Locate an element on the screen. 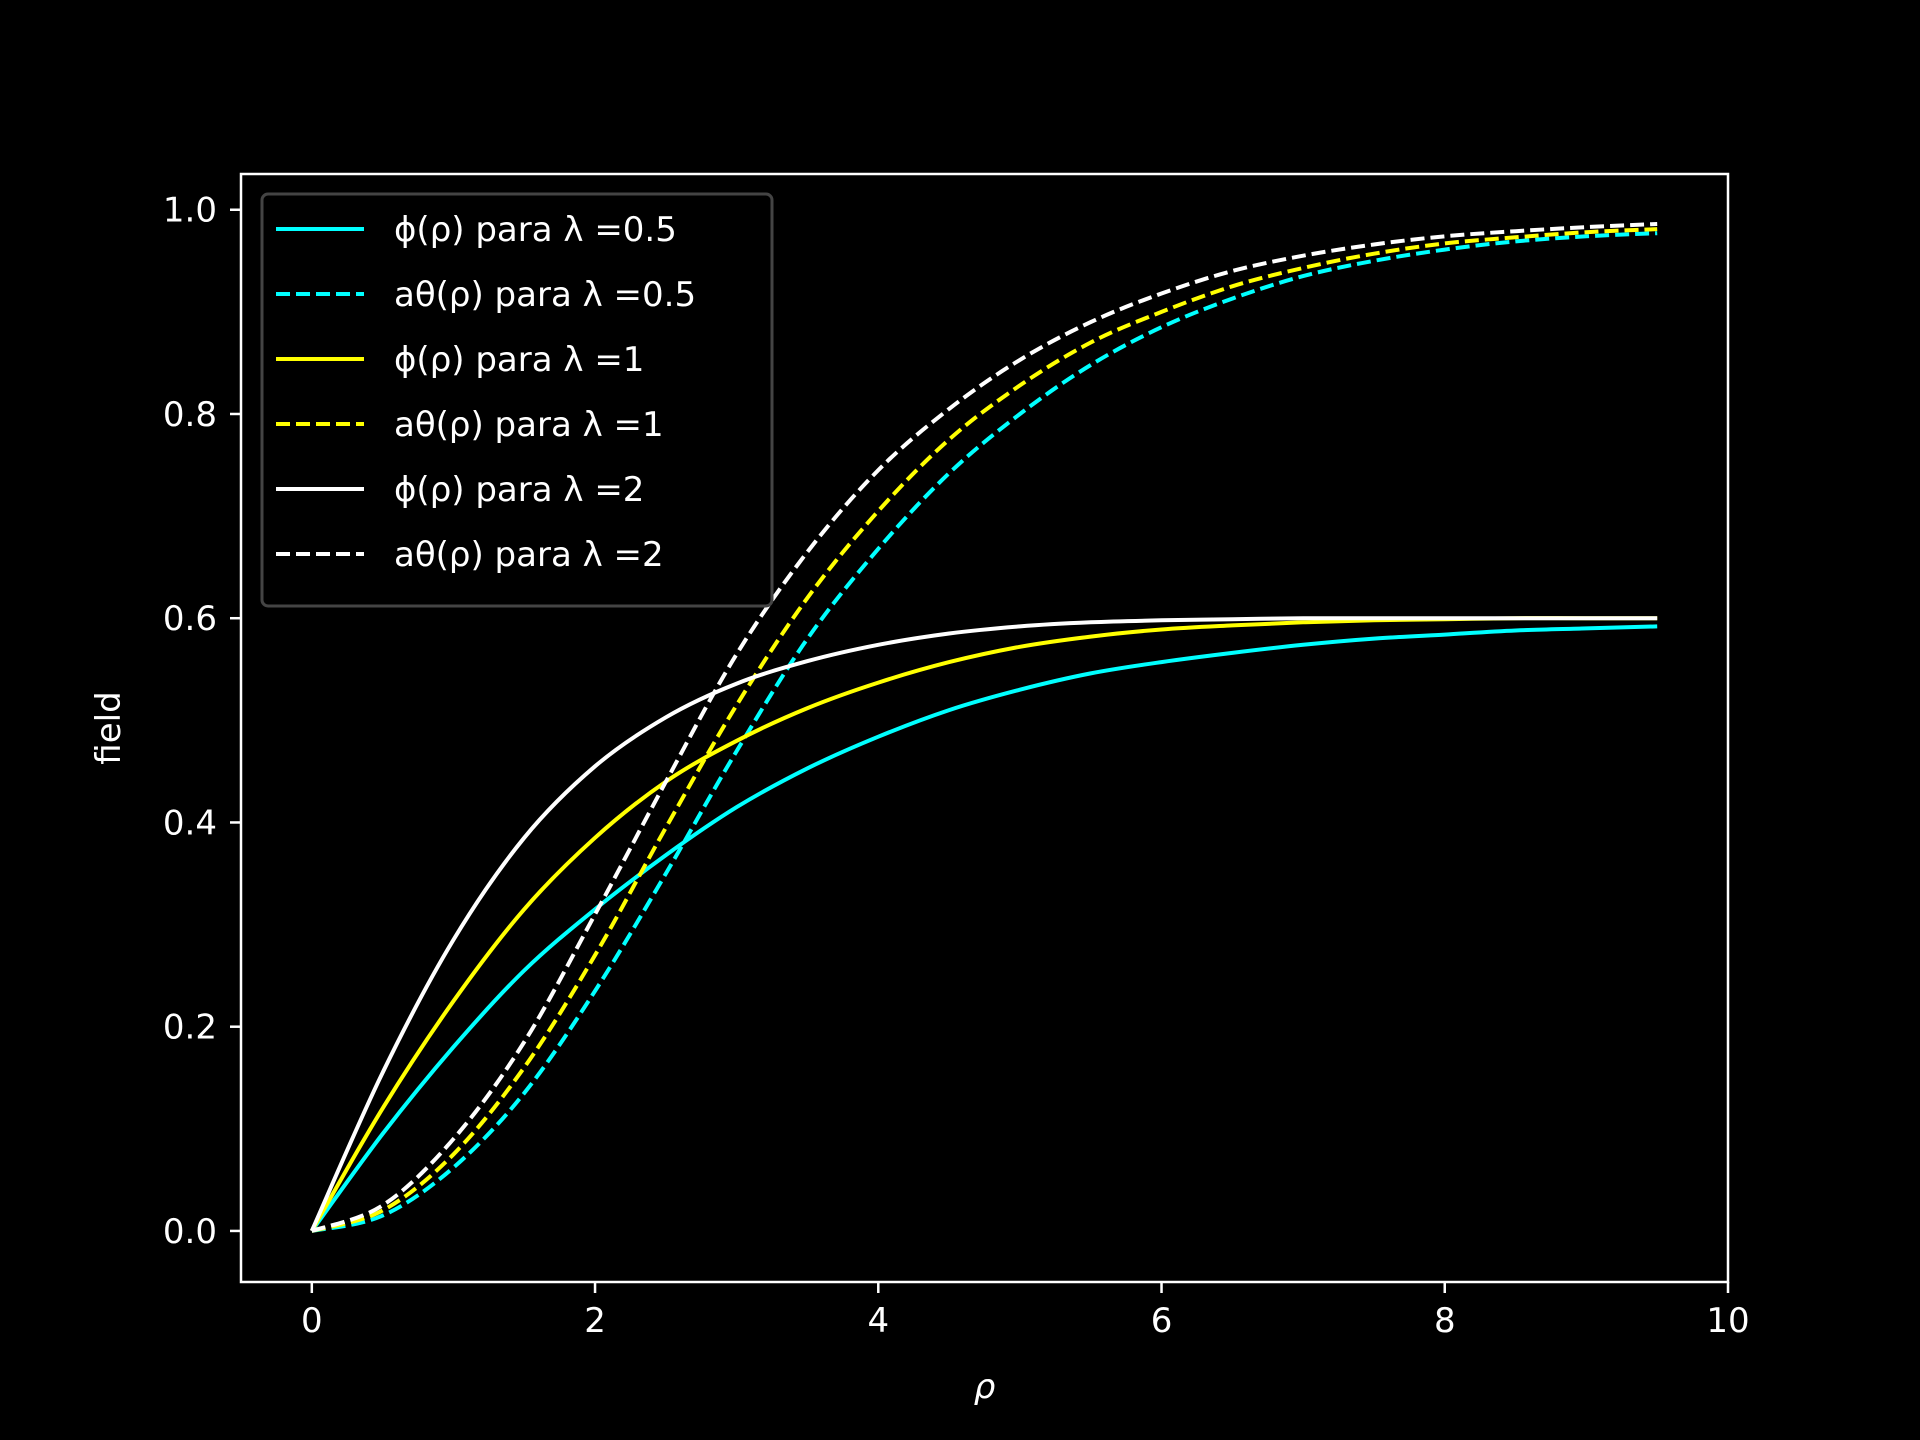 Image resolution: width=1920 pixels, height=1440 pixels. x-tick-label: 8 is located at coordinates (1445, 1321).